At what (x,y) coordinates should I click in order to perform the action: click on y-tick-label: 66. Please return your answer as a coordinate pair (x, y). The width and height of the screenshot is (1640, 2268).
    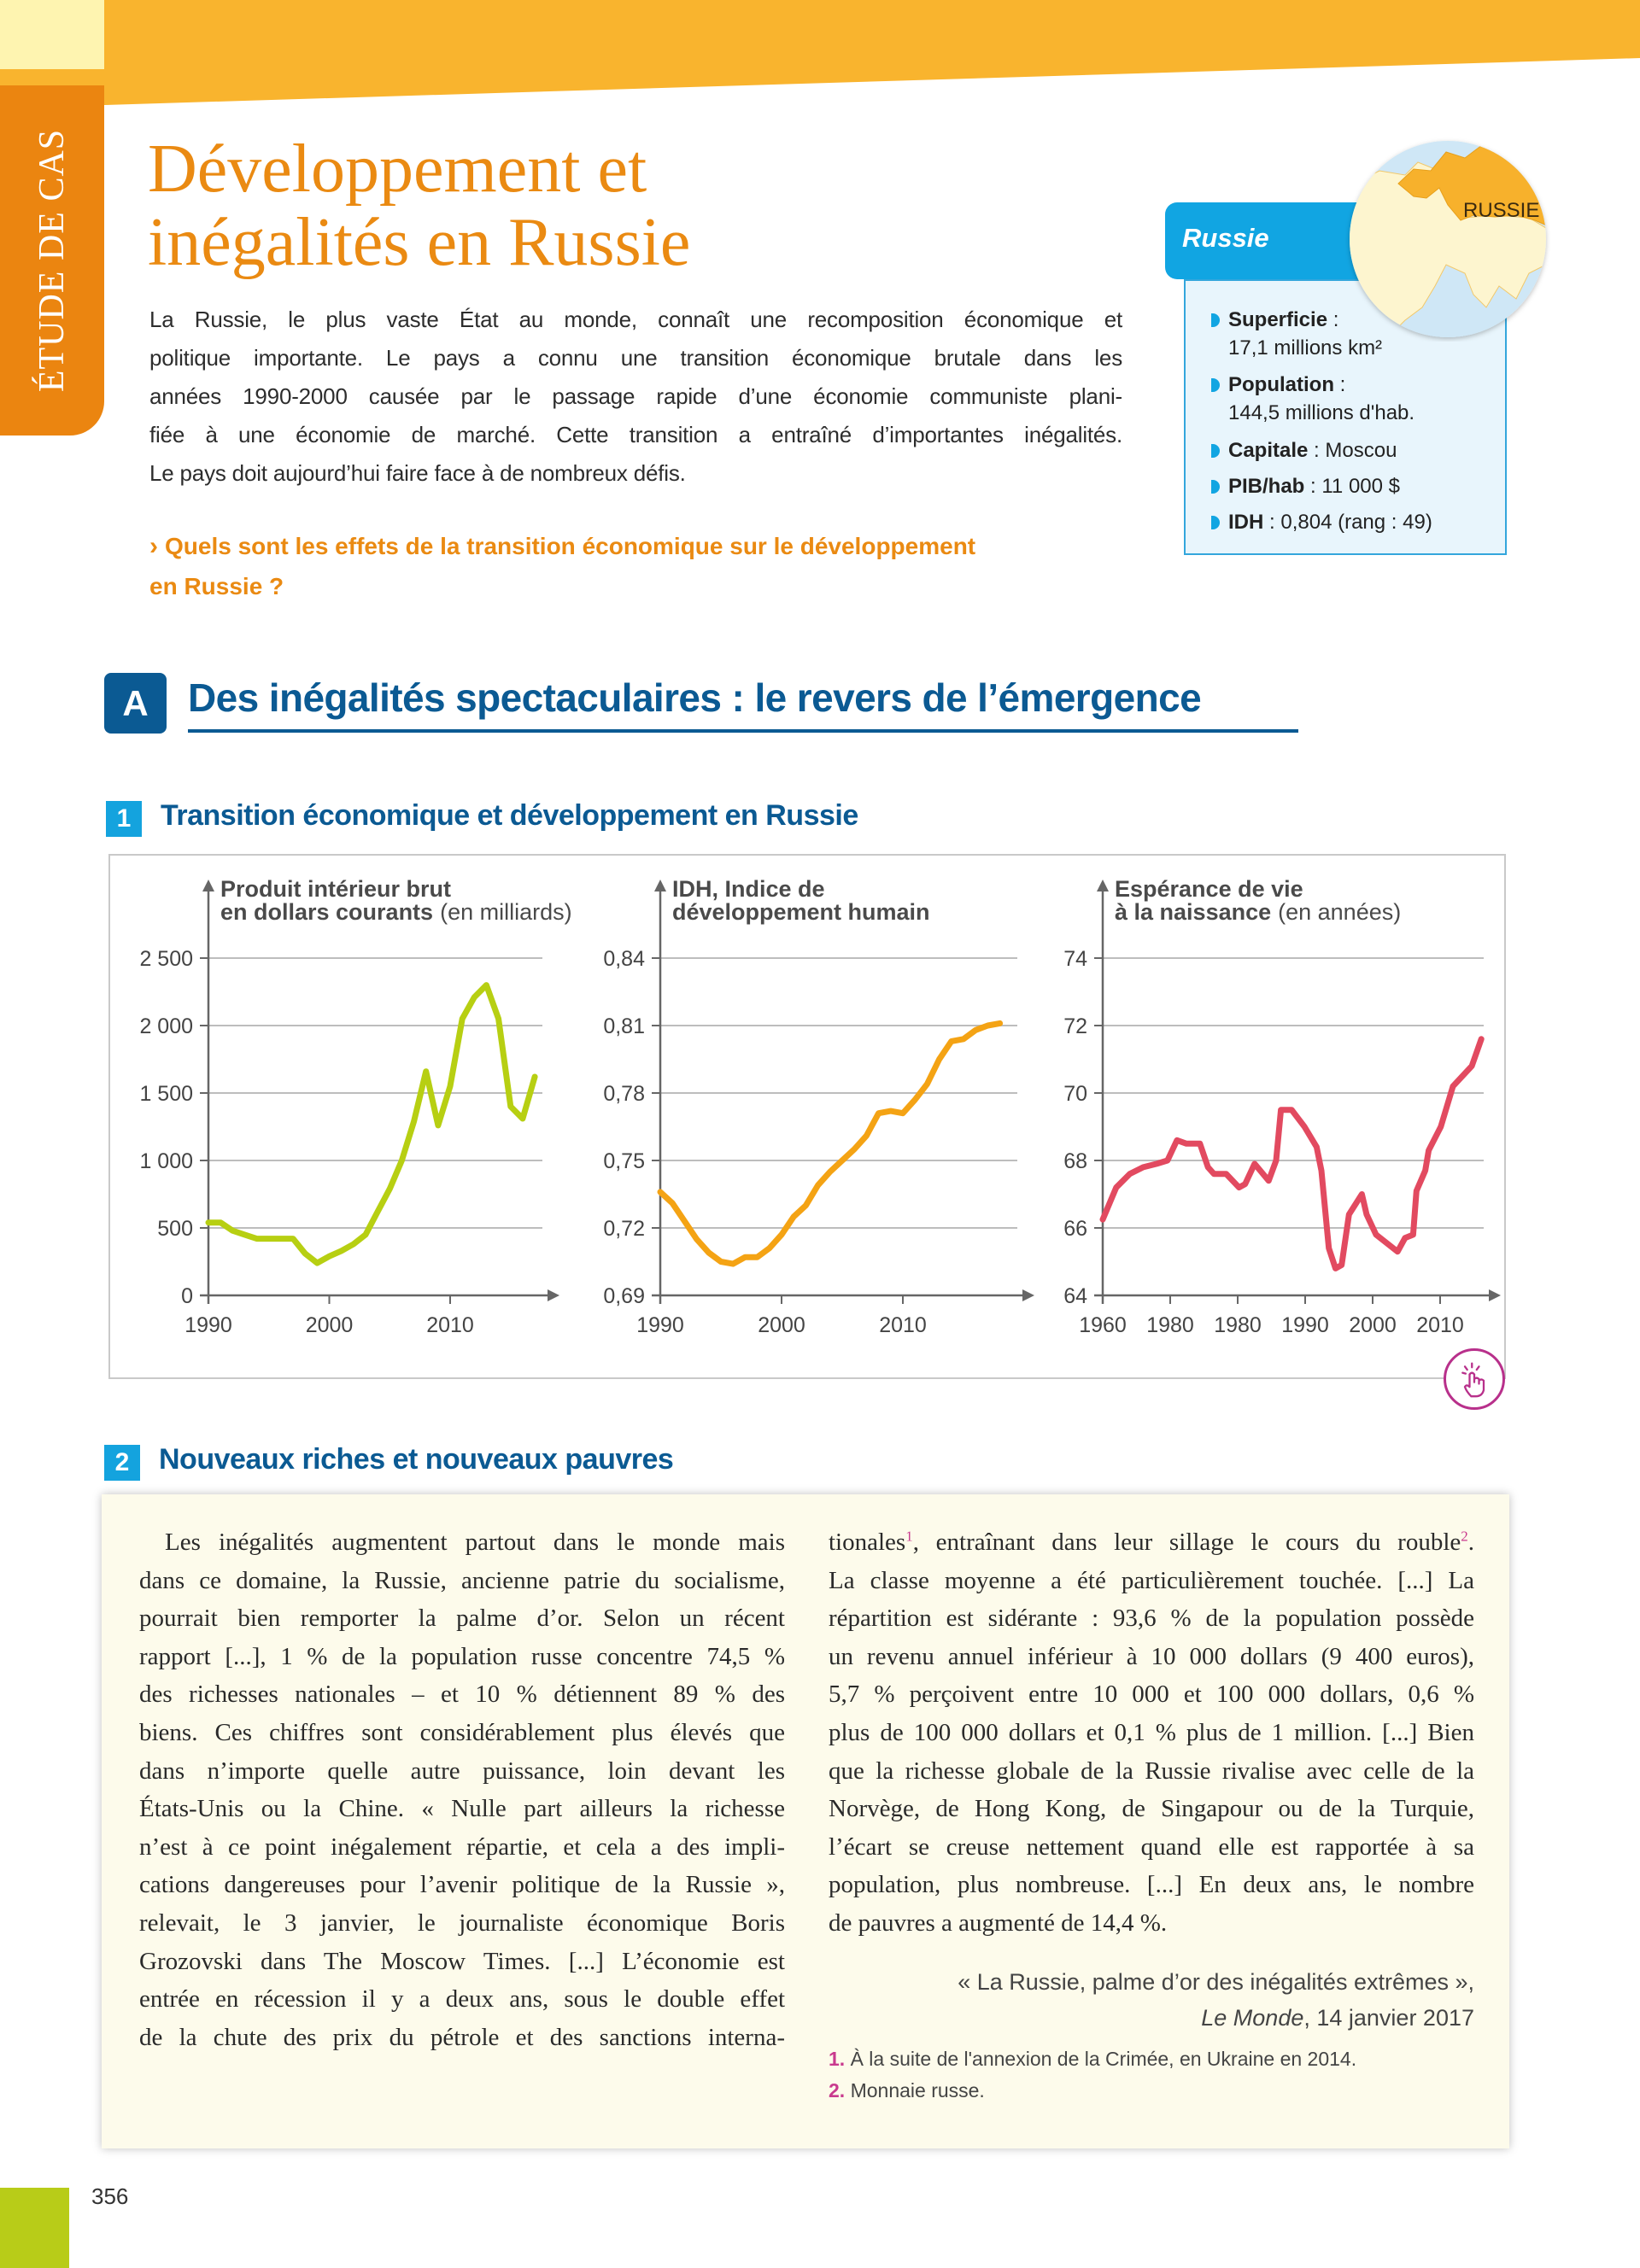
    Looking at the image, I should click on (1075, 1229).